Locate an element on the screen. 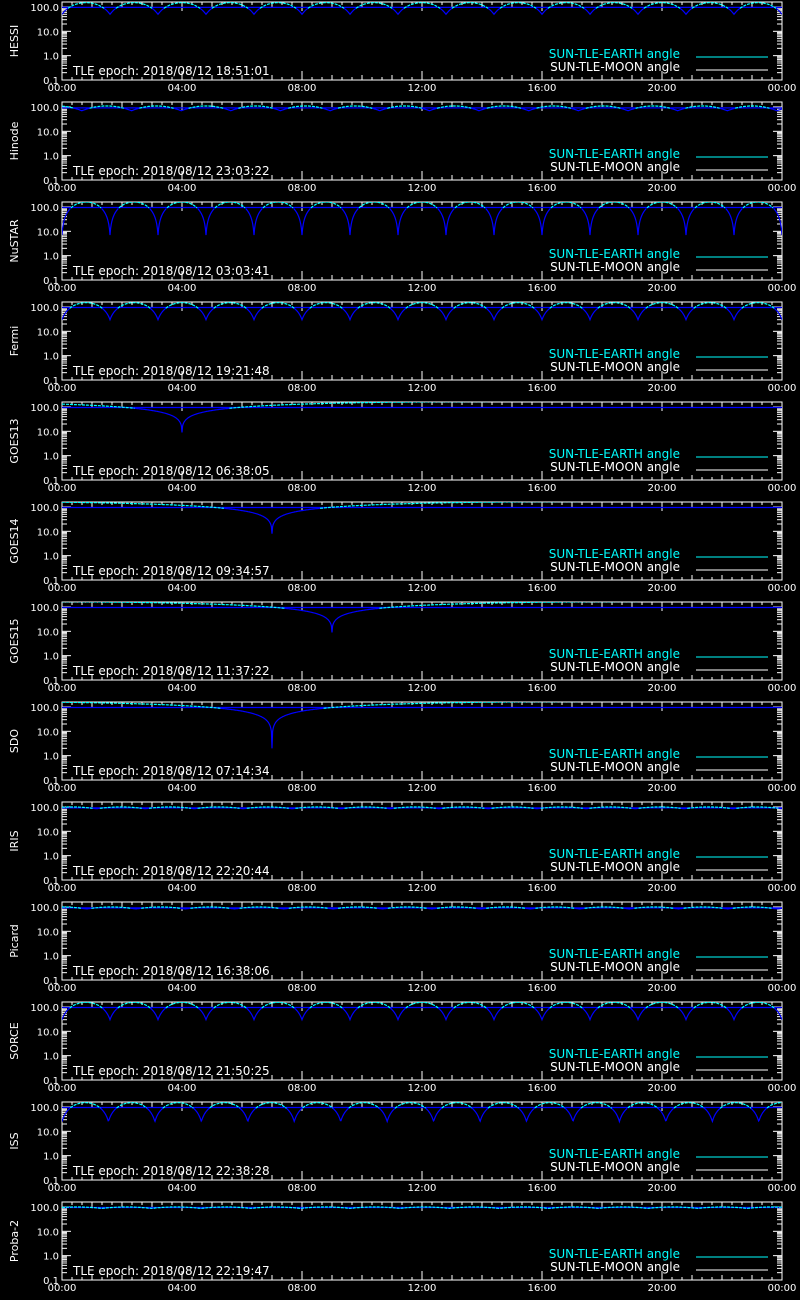 This screenshot has width=800, height=1300. panel-label: ISS is located at coordinates (14, 1140).